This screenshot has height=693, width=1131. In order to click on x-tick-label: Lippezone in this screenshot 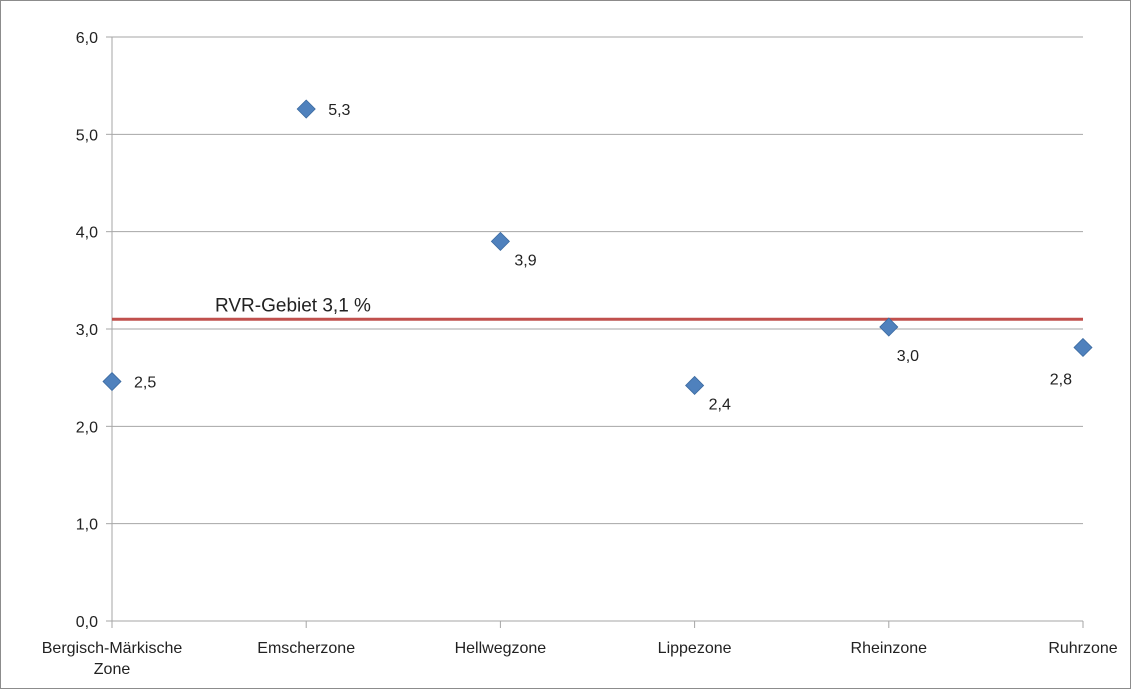, I will do `click(695, 648)`.